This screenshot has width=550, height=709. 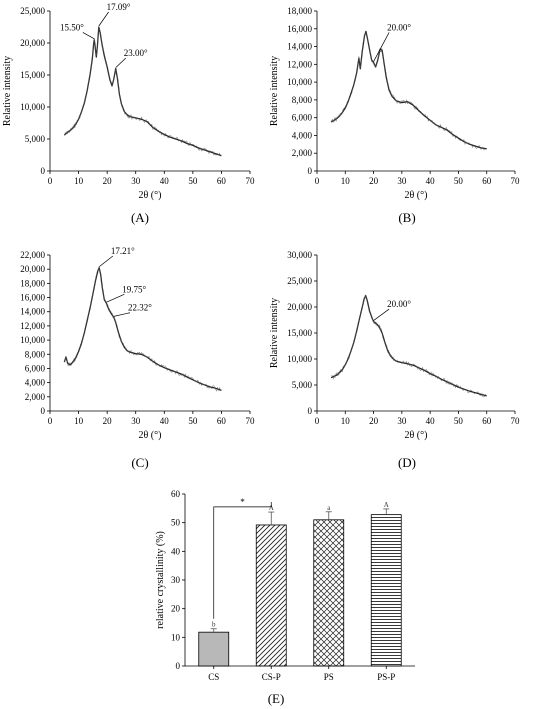 I want to click on x-tick-label-c-0: 0, so click(x=50, y=421).